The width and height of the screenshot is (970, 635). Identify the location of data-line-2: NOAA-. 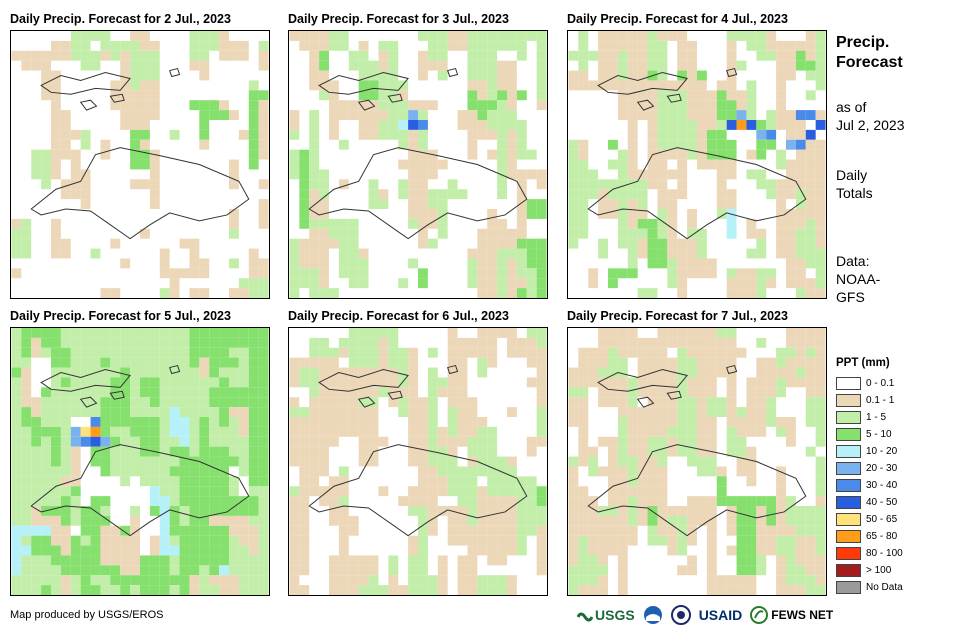
(858, 279).